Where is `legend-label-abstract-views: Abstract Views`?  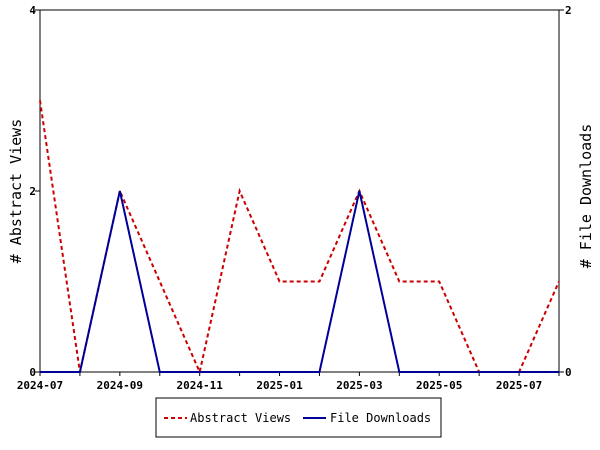 legend-label-abstract-views: Abstract Views is located at coordinates (240, 418).